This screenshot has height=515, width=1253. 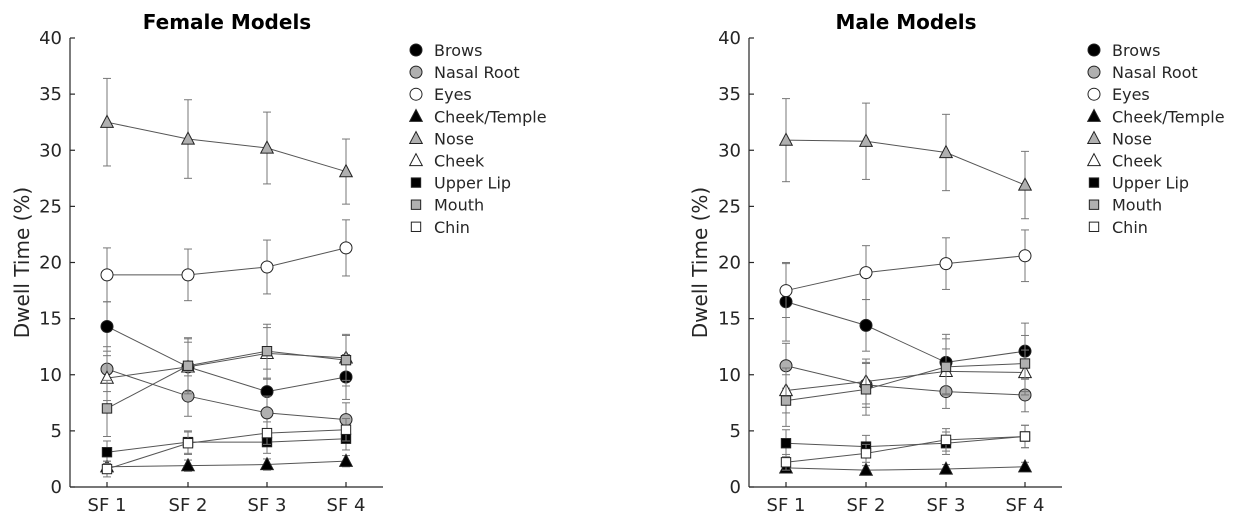 I want to click on legend-label: Cheek, so click(x=1137, y=161).